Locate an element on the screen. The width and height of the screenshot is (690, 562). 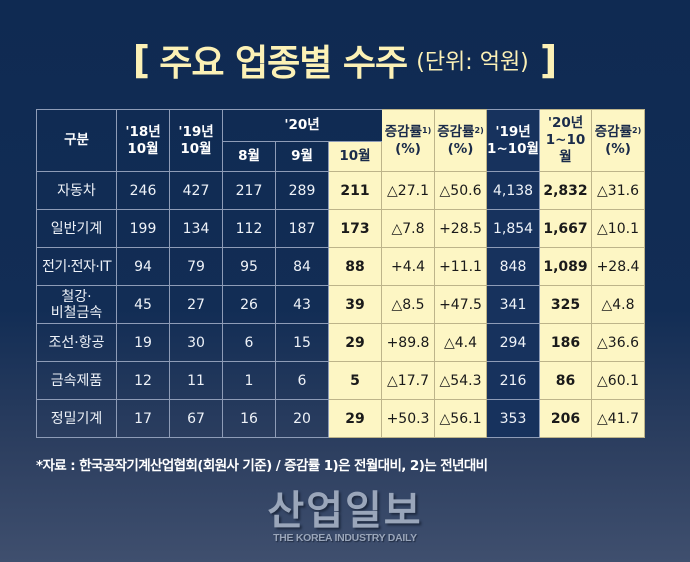
row-label: 정밀기계 is located at coordinates (76, 418).